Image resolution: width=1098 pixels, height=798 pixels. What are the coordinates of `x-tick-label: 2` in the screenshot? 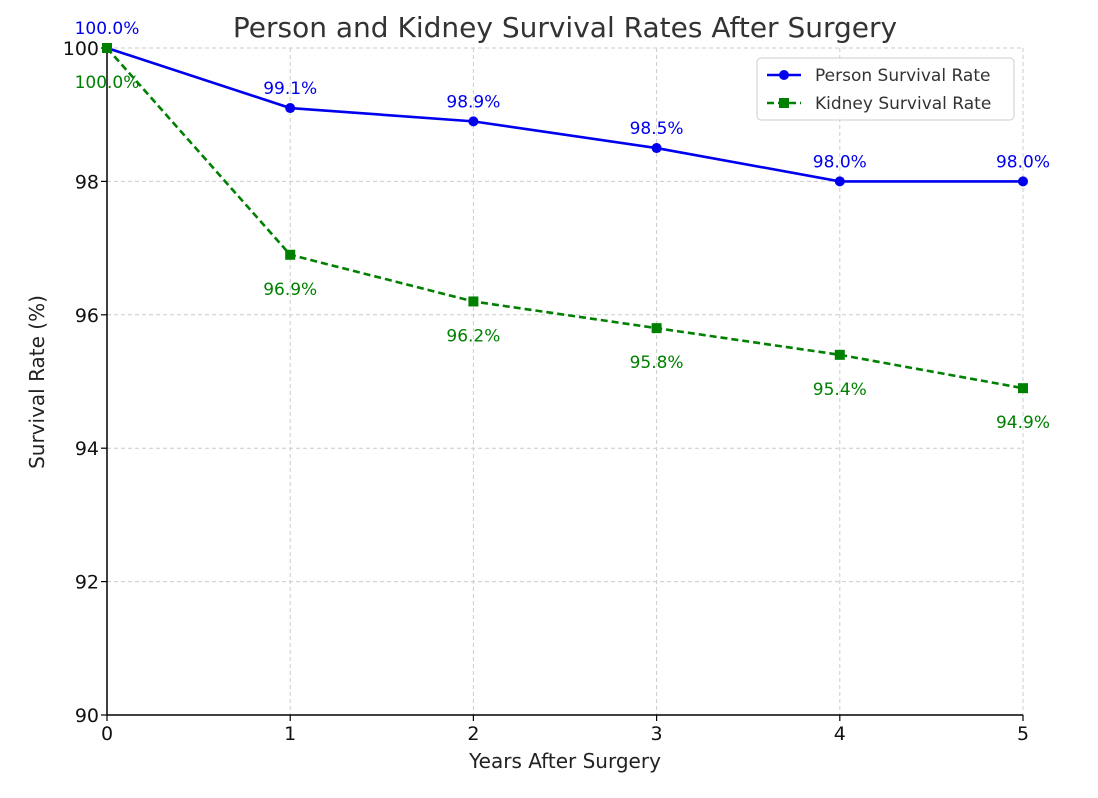 It's located at (473, 734).